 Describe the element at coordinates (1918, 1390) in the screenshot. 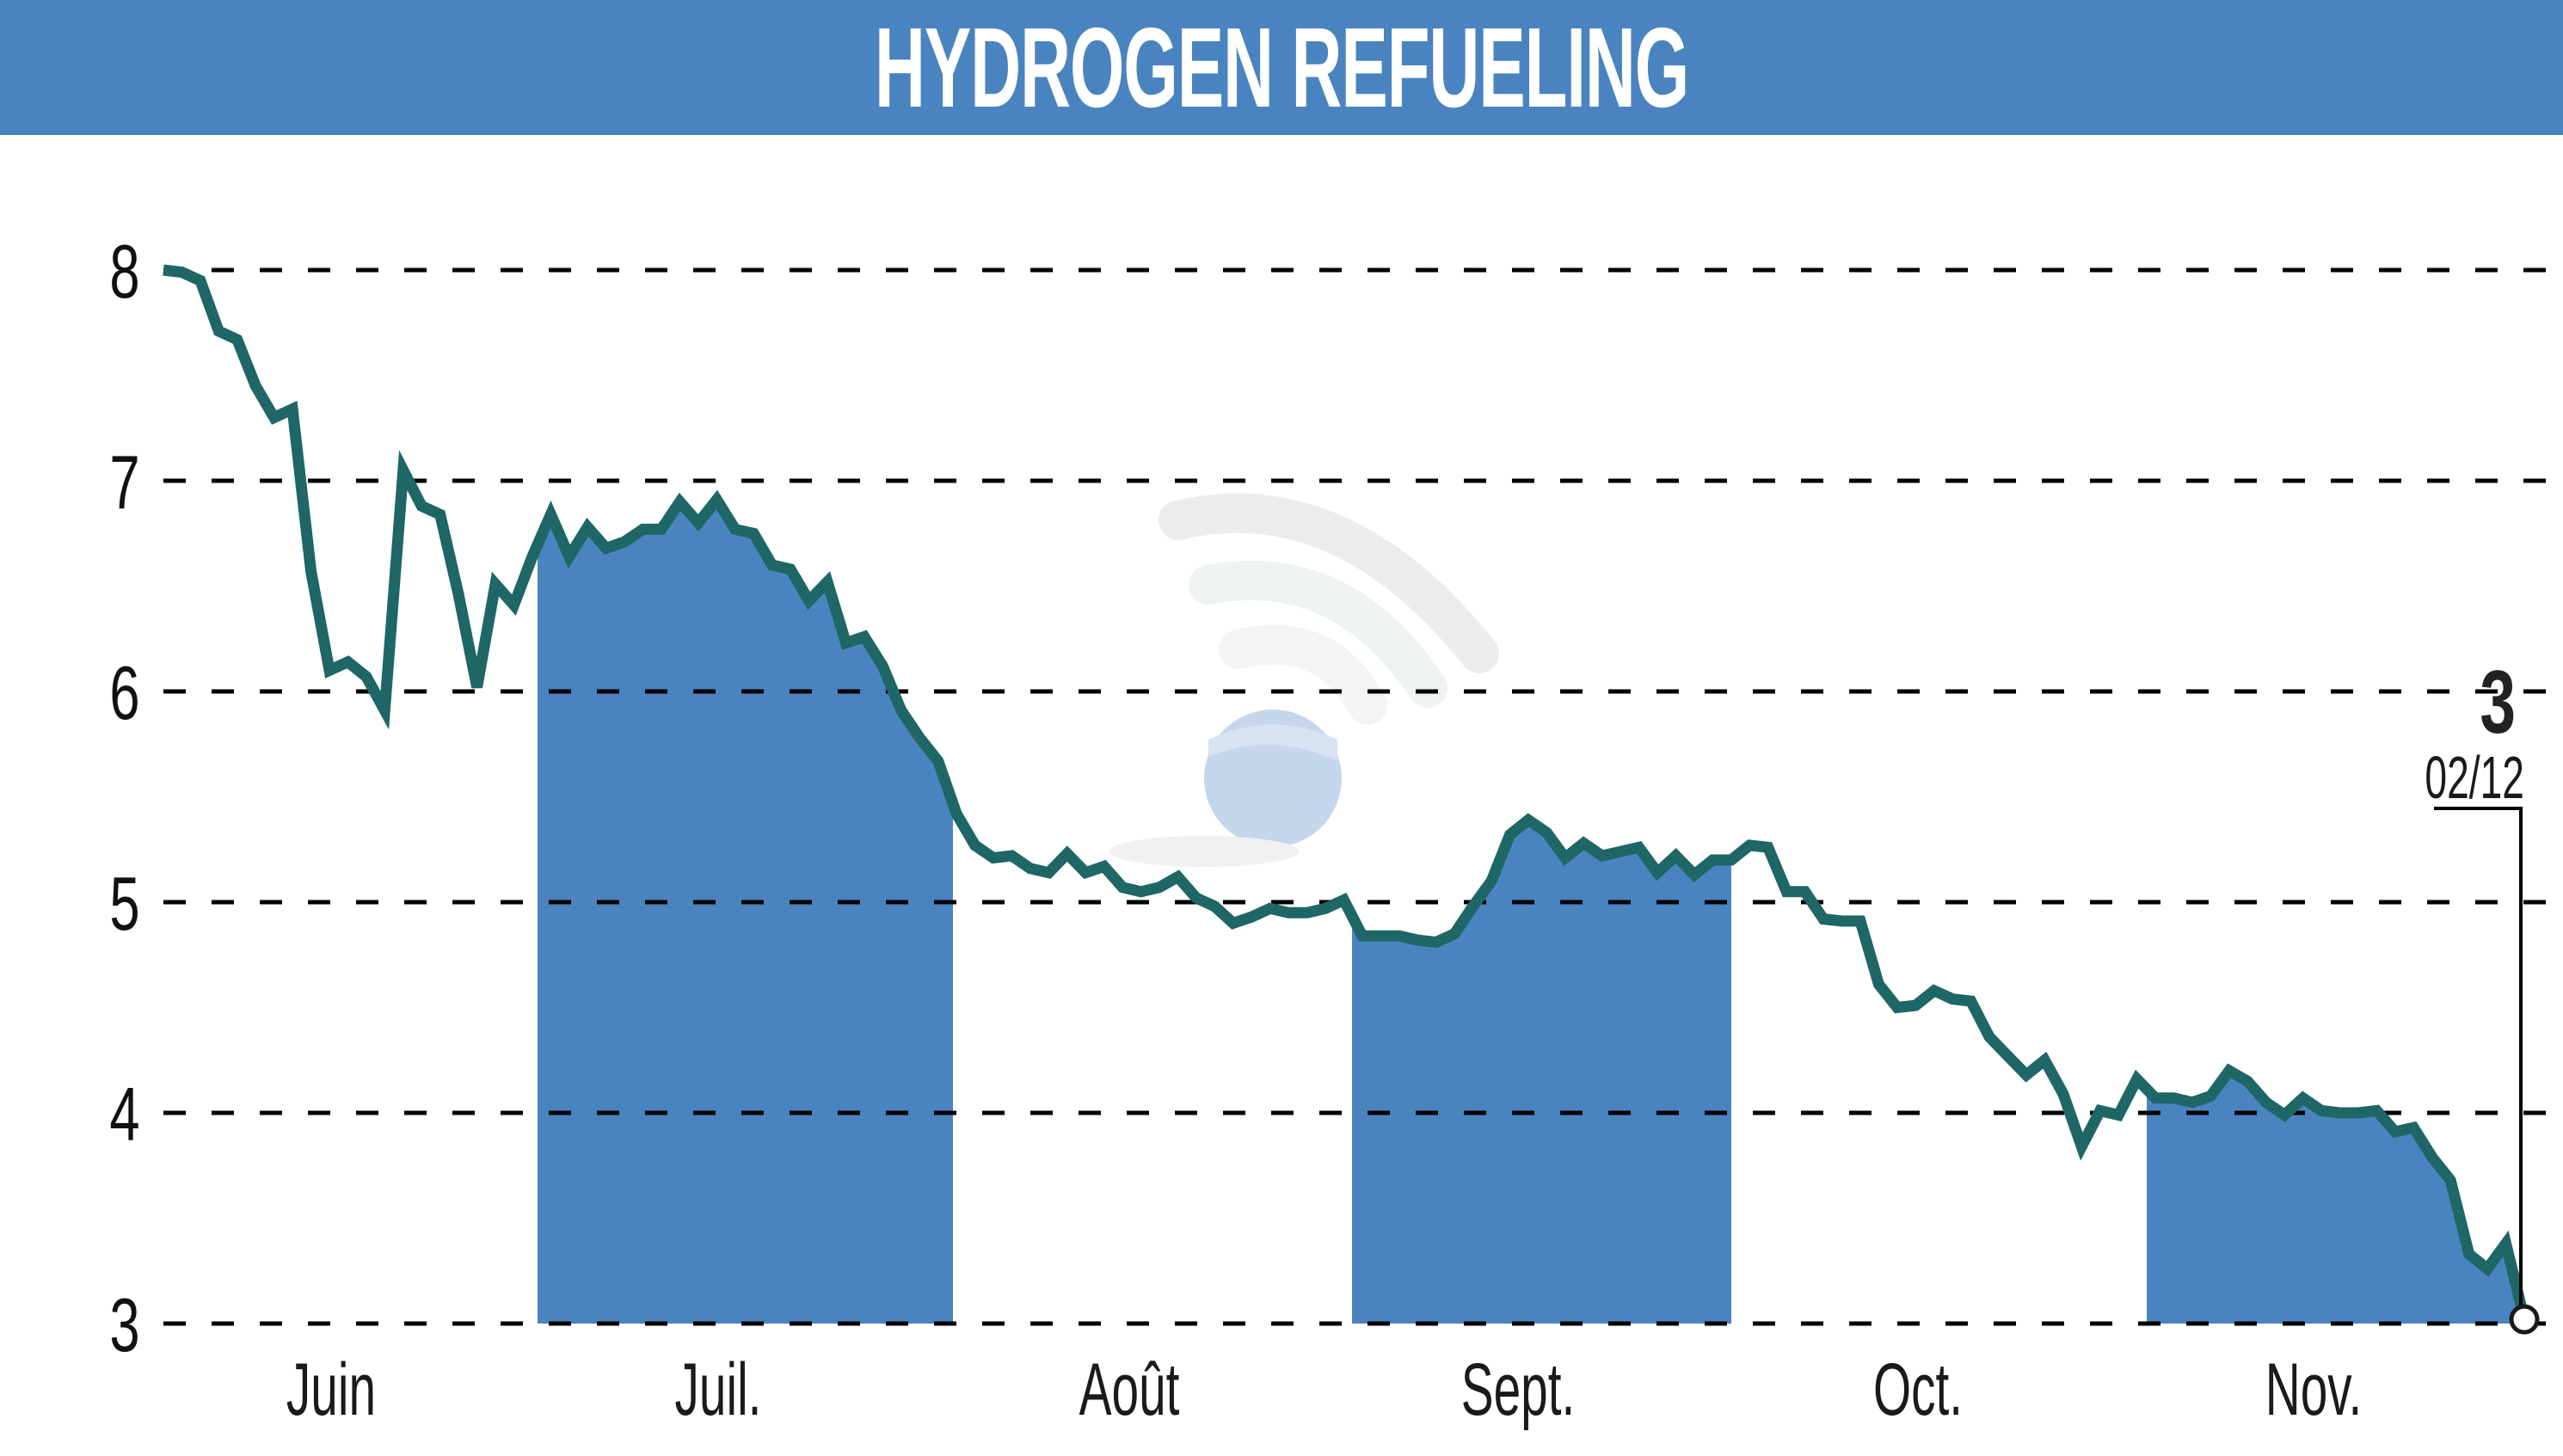

I see `x-tick-label: Oct.` at that location.